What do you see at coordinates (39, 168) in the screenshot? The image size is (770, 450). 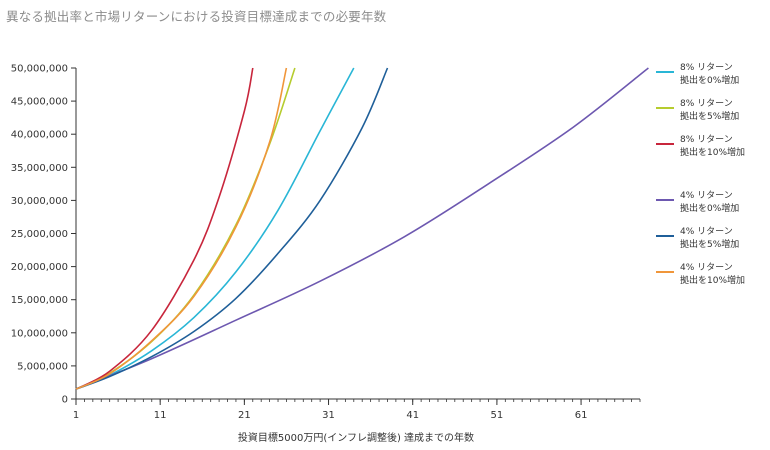 I see `y-tick-label: 35,000,000` at bounding box center [39, 168].